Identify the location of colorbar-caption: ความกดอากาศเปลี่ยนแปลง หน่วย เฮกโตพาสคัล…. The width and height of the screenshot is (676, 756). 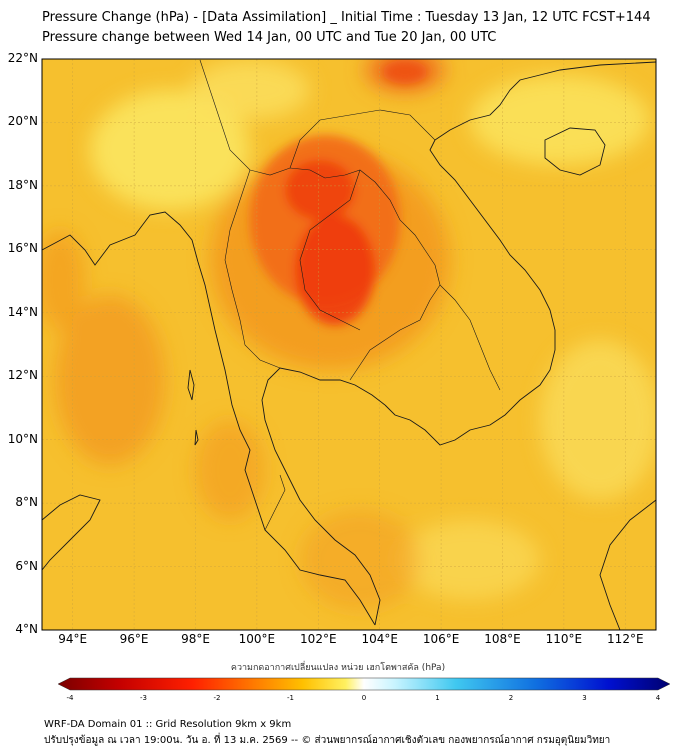
(338, 668).